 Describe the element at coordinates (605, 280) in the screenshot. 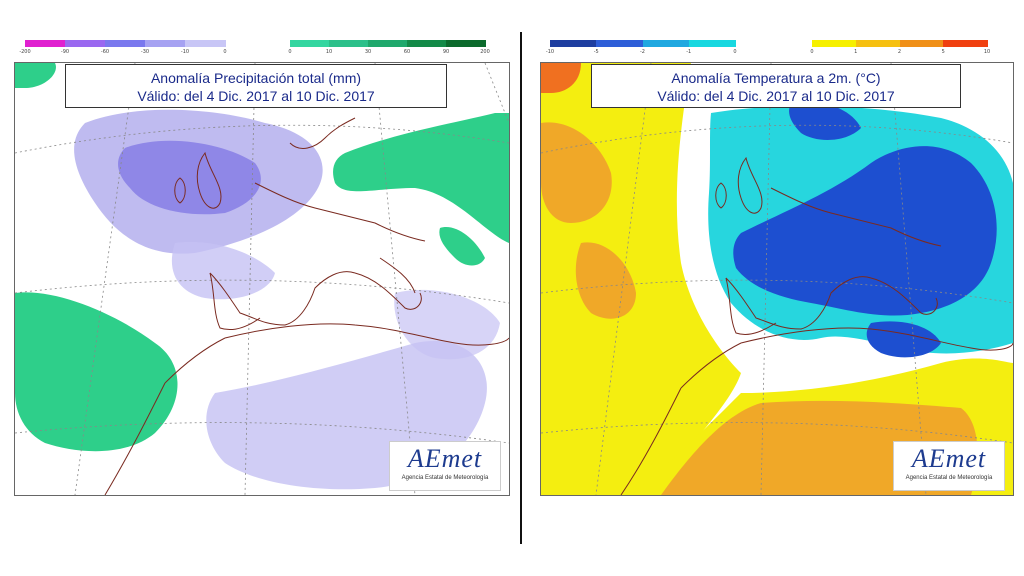

I see `temp-hot-region-ocean` at that location.